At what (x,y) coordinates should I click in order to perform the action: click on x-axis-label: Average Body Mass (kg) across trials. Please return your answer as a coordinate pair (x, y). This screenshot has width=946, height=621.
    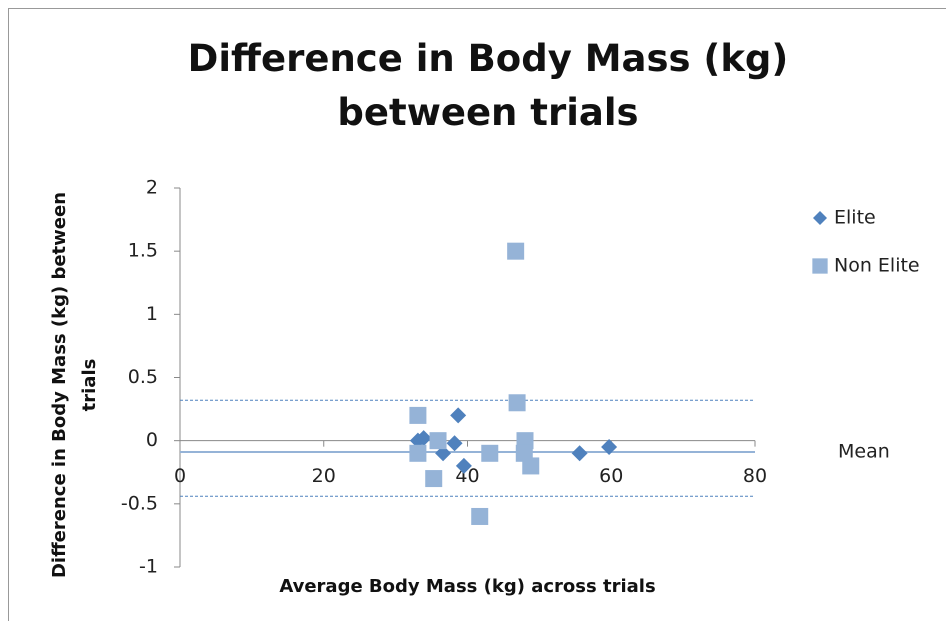
    Looking at the image, I should click on (467, 586).